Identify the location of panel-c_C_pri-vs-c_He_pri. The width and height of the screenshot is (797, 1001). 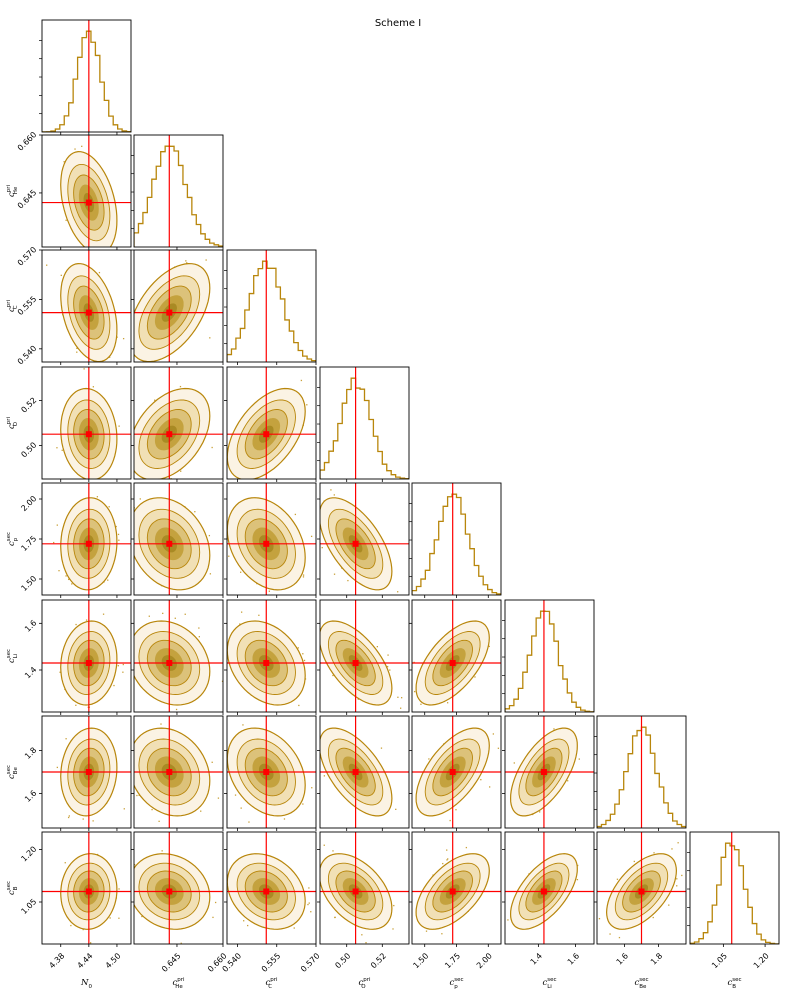
(177, 307).